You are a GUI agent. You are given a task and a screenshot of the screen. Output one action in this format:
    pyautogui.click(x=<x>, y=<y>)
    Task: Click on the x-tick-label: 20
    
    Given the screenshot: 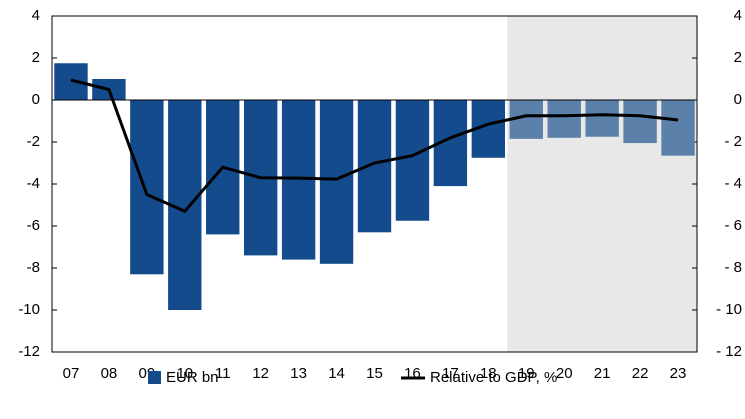 What is the action you would take?
    pyautogui.click(x=564, y=373)
    